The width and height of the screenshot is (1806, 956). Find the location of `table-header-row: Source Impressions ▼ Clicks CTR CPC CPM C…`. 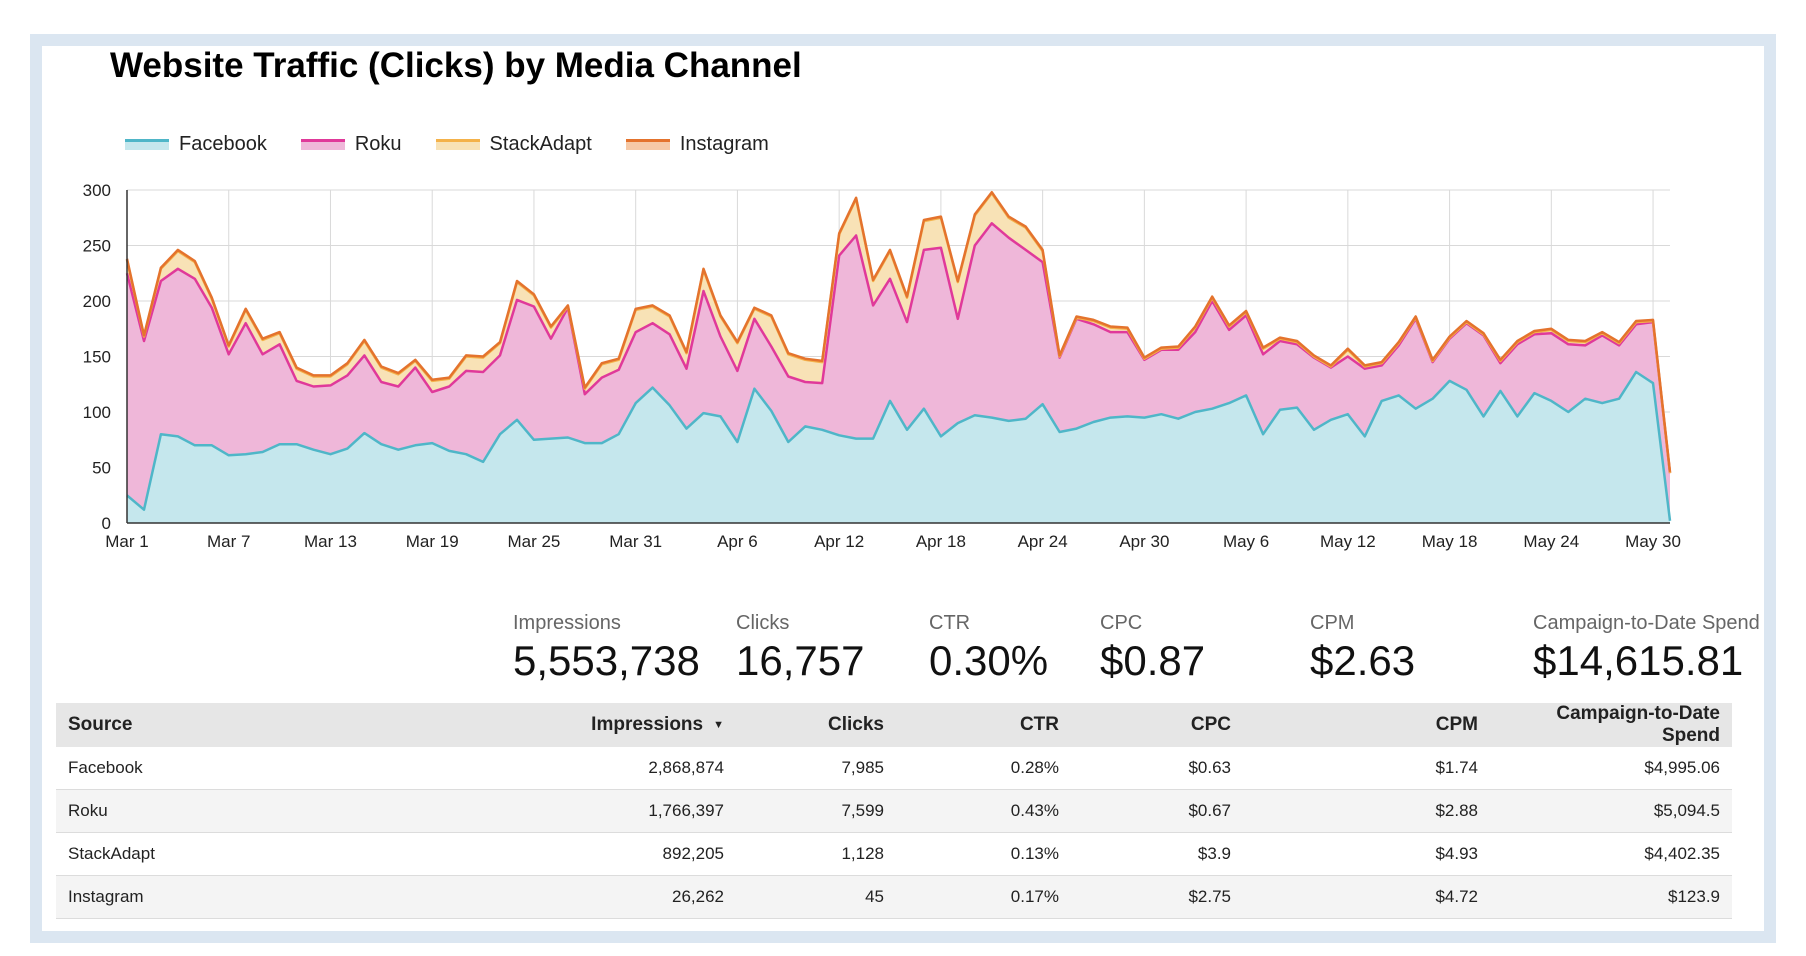

table-header-row: Source Impressions ▼ Clicks CTR CPC CPM C… is located at coordinates (894, 725).